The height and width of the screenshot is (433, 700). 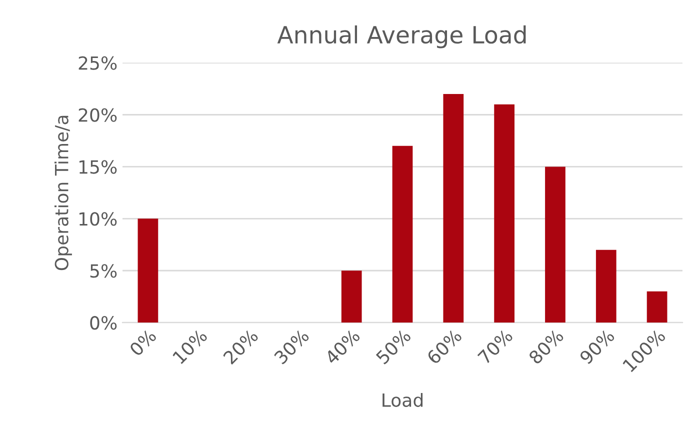 What do you see at coordinates (402, 399) in the screenshot?
I see `x-axis-title: Load` at bounding box center [402, 399].